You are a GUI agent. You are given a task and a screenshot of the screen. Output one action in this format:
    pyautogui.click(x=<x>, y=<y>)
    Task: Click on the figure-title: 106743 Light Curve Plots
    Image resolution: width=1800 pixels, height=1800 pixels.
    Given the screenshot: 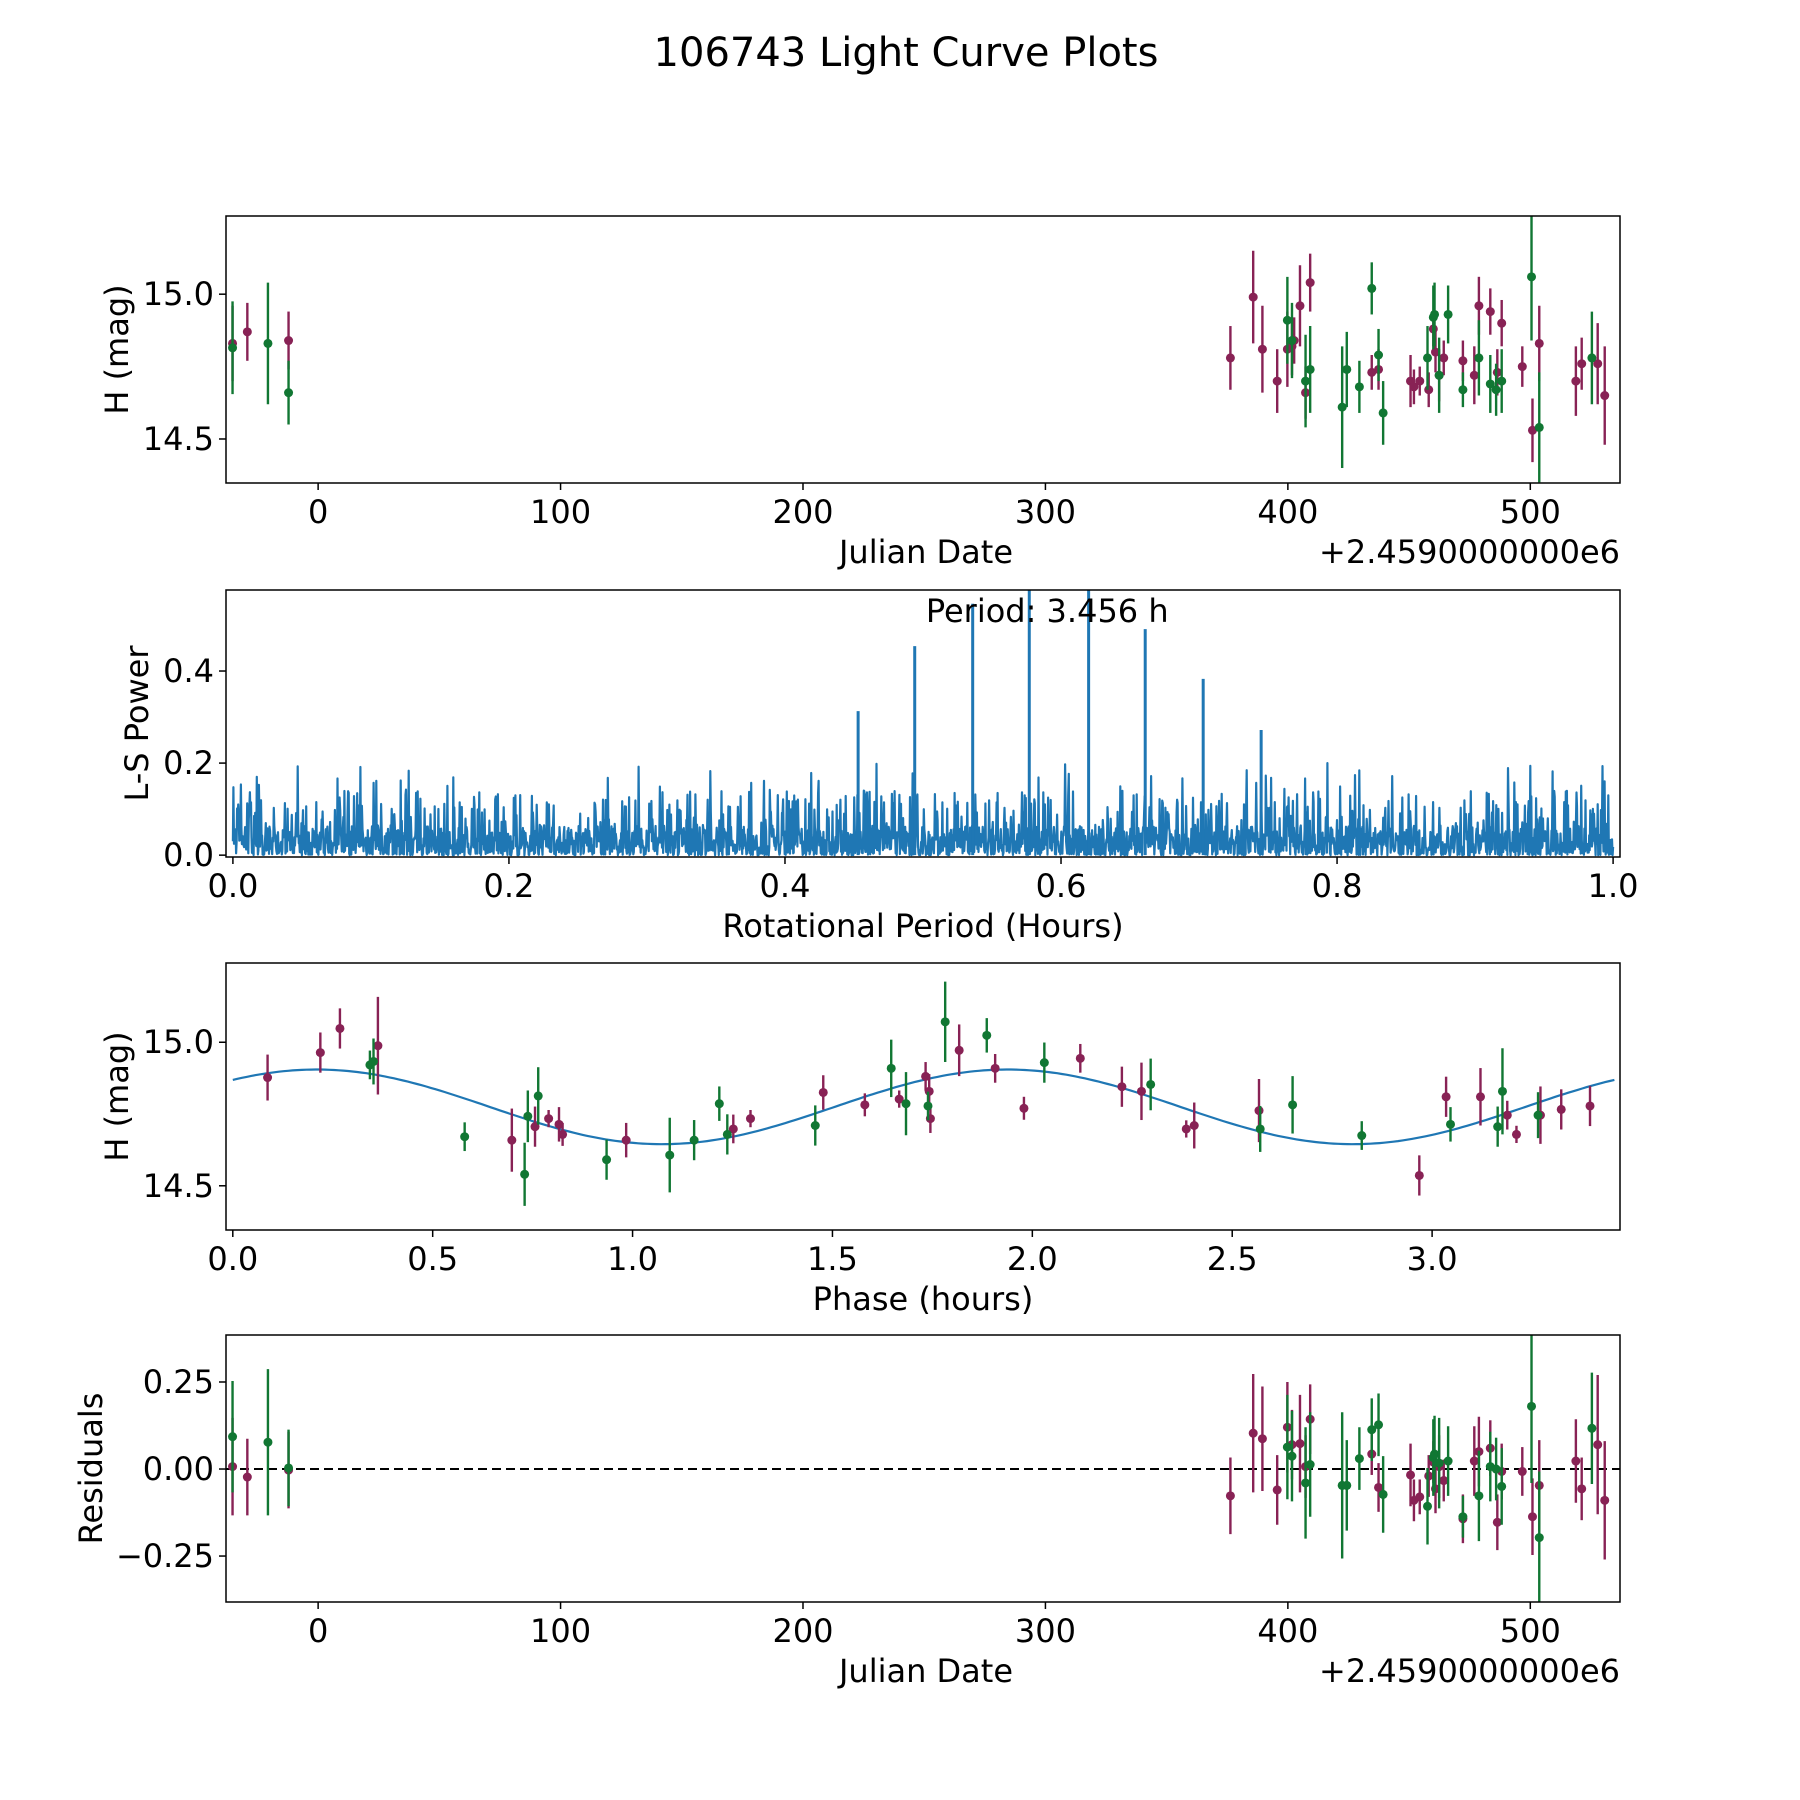 What is the action you would take?
    pyautogui.click(x=906, y=53)
    